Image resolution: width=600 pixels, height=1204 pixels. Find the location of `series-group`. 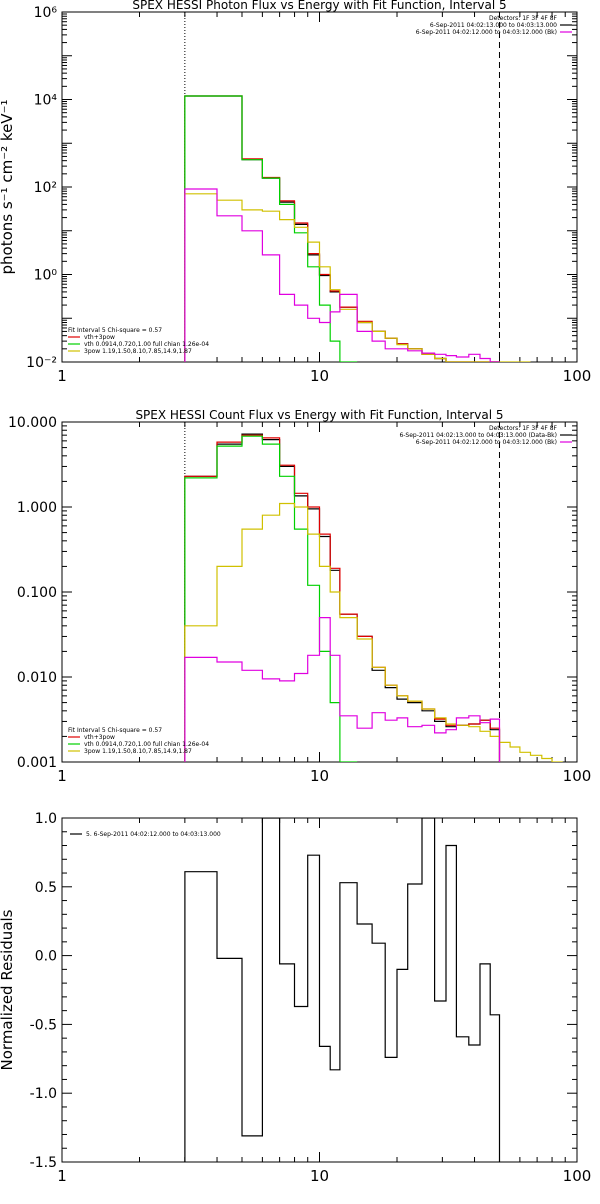

series-group is located at coordinates (357, 228).